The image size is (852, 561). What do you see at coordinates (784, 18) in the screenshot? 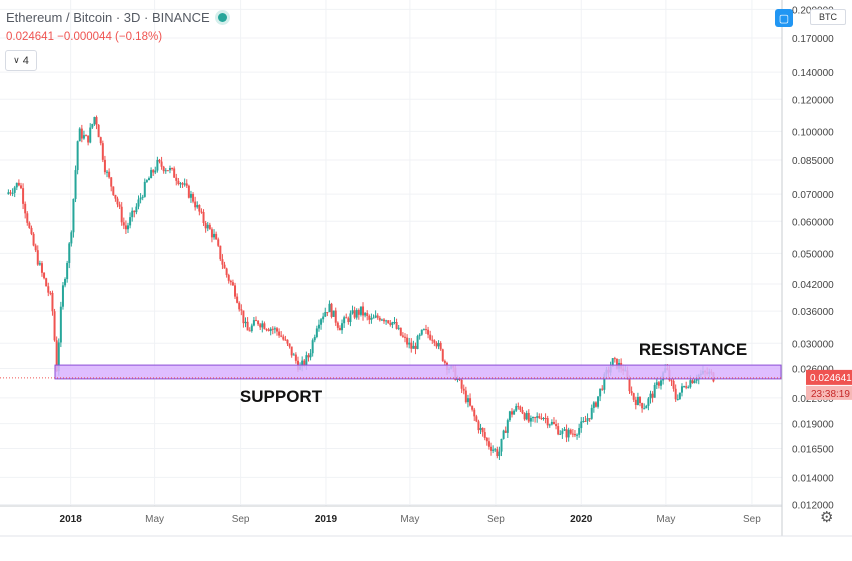
I see `auto-scale-icon: ▢` at bounding box center [784, 18].